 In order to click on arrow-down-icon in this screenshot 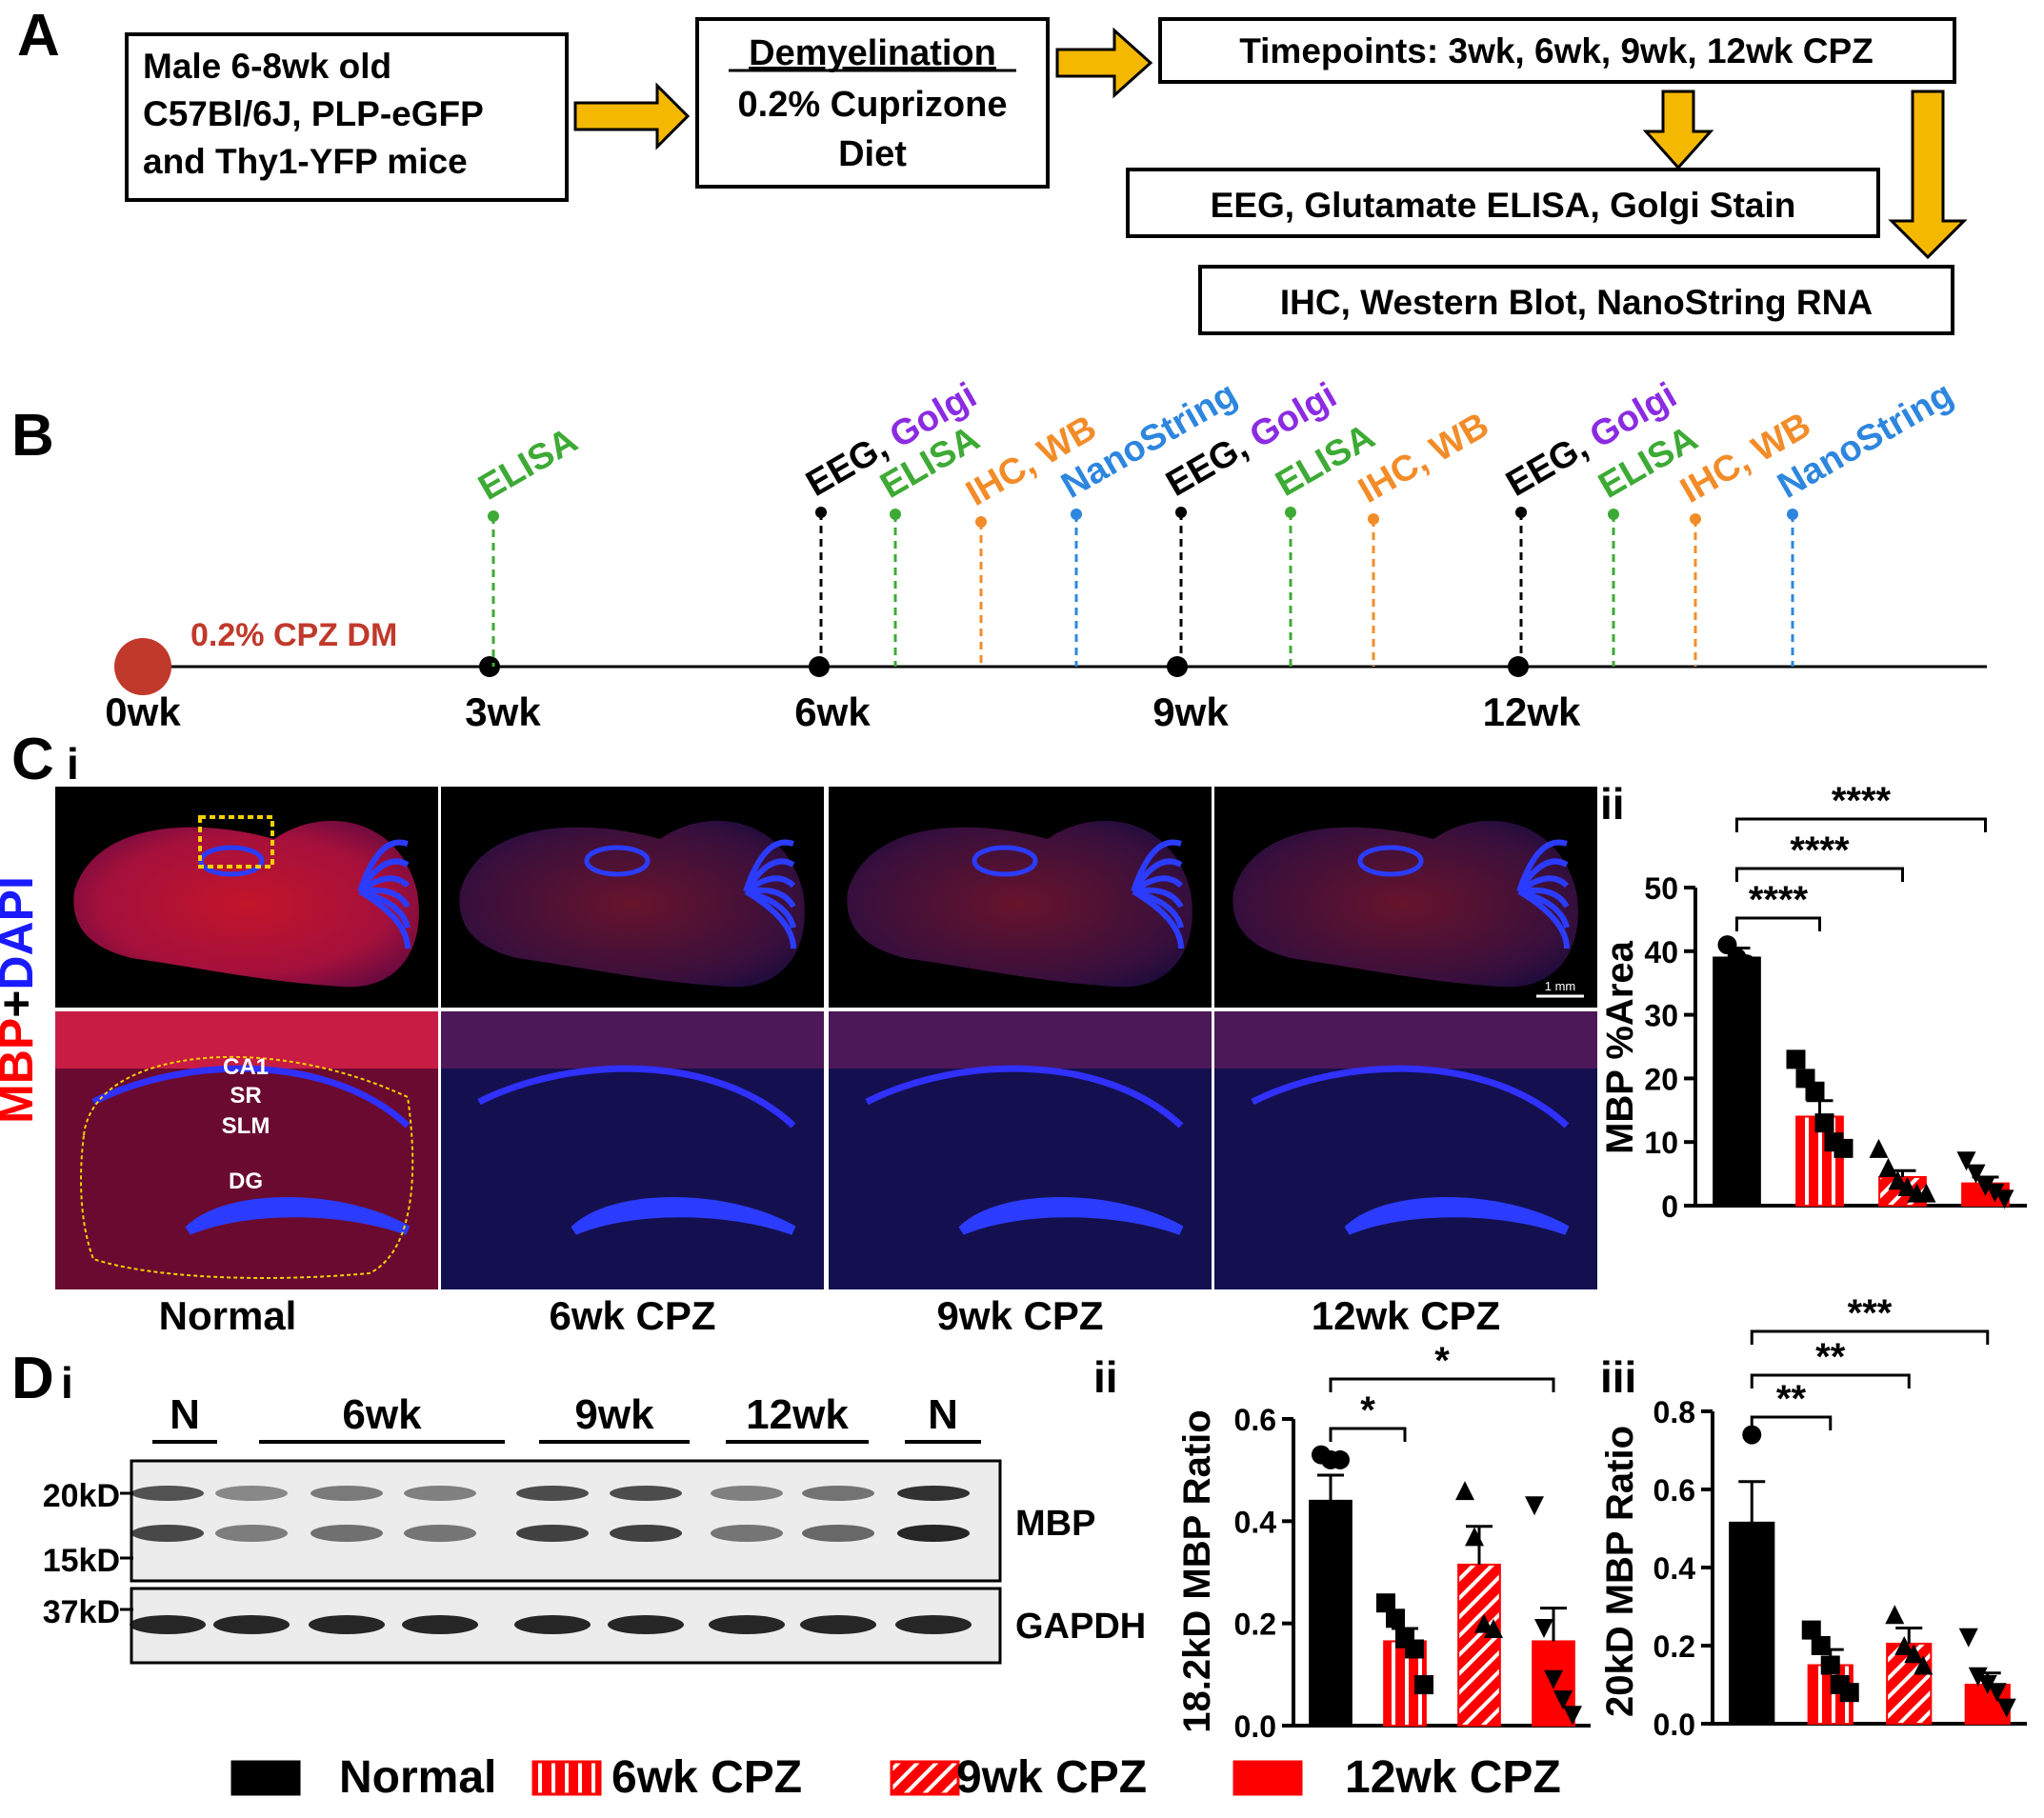, I will do `click(1928, 175)`.